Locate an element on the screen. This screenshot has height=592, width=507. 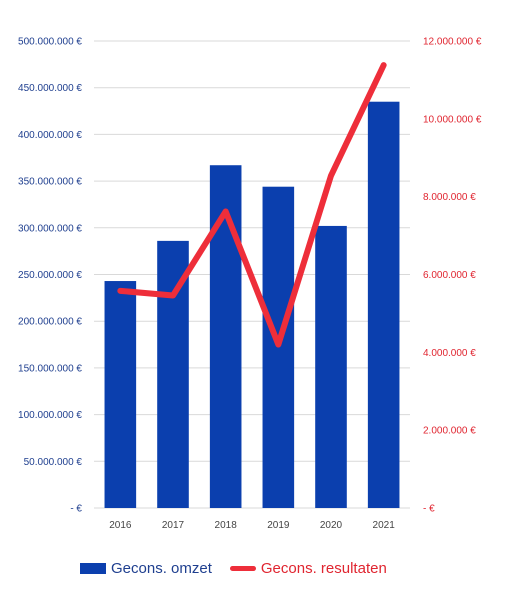
x-tick-label: 2021 is located at coordinates (384, 525).